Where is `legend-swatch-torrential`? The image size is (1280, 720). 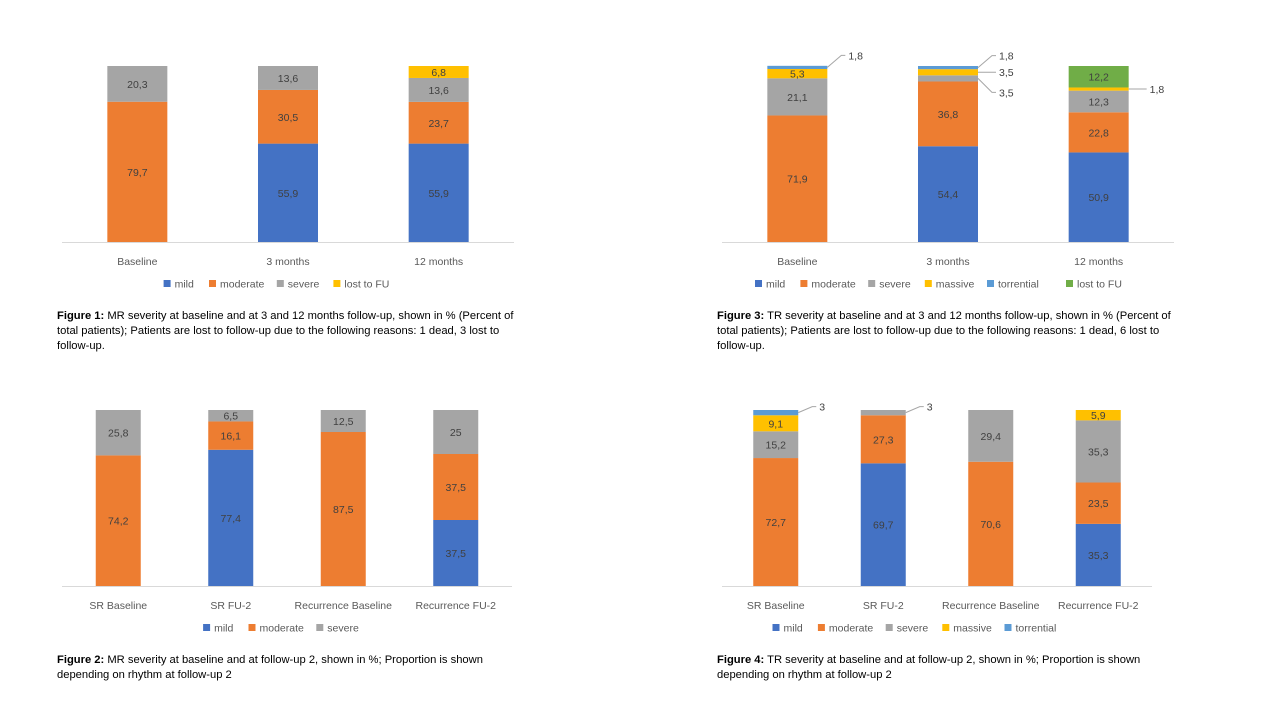 legend-swatch-torrential is located at coordinates (990, 283).